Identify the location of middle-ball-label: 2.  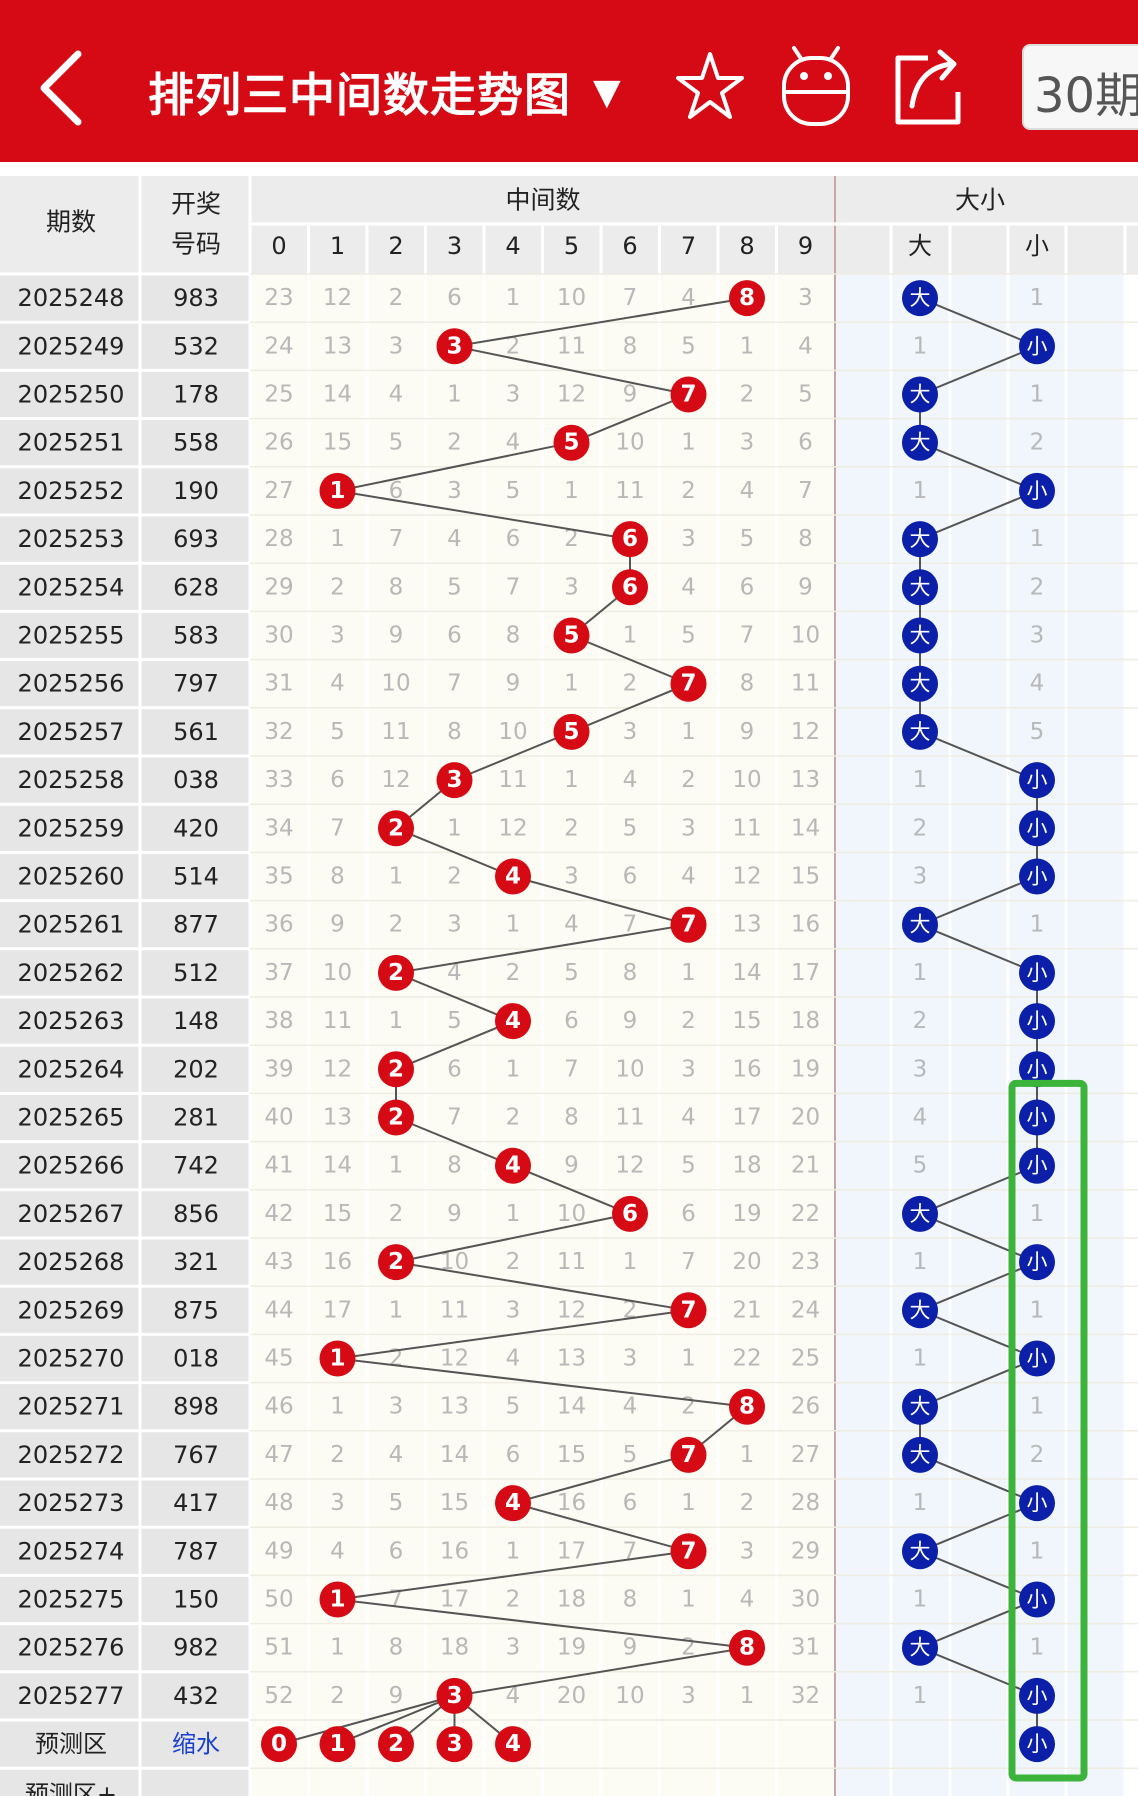
(396, 1262).